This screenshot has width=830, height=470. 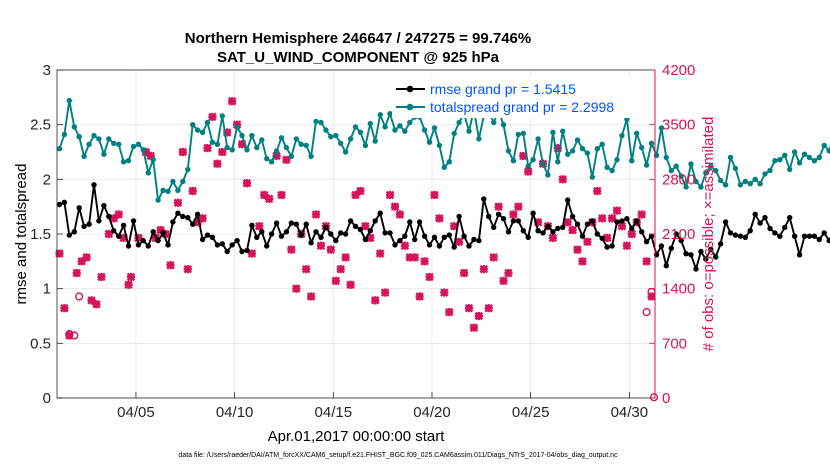 I want to click on y-left-tick-label: 3, so click(x=47, y=70).